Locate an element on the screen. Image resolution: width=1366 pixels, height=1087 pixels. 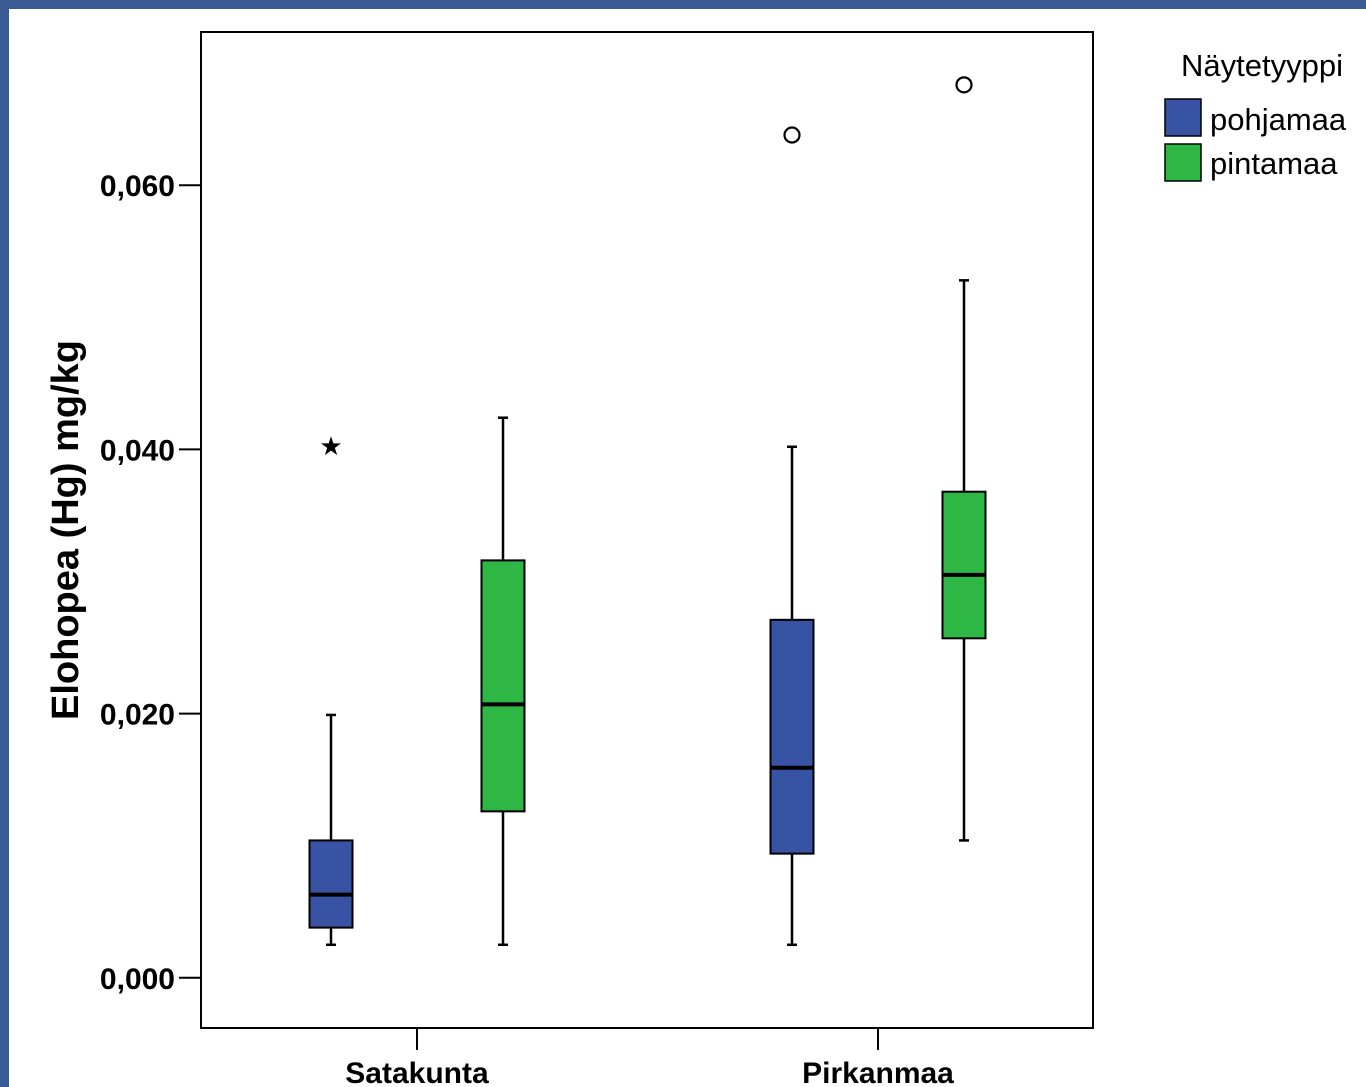
box-pintamaa-pirkanmaa is located at coordinates (964, 459).